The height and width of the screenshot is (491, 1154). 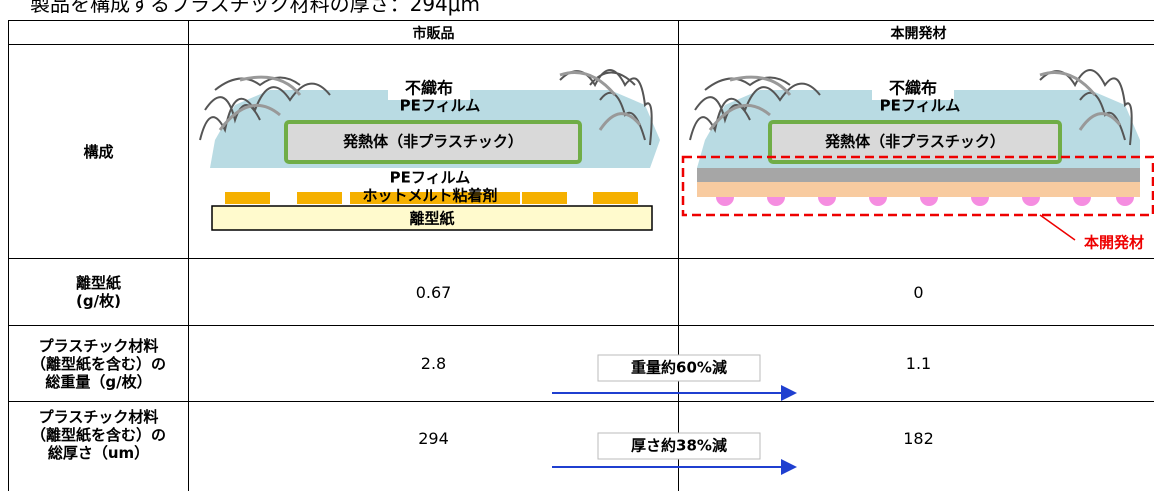 I want to click on label-line: (g/枚), so click(x=98, y=301).